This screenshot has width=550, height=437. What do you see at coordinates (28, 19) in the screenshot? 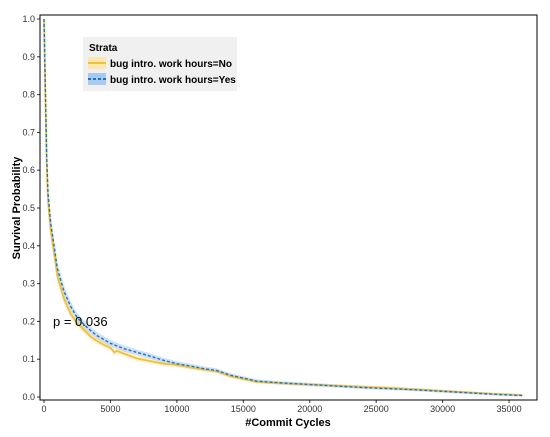
I see `y-tick-label: 1.0` at bounding box center [28, 19].